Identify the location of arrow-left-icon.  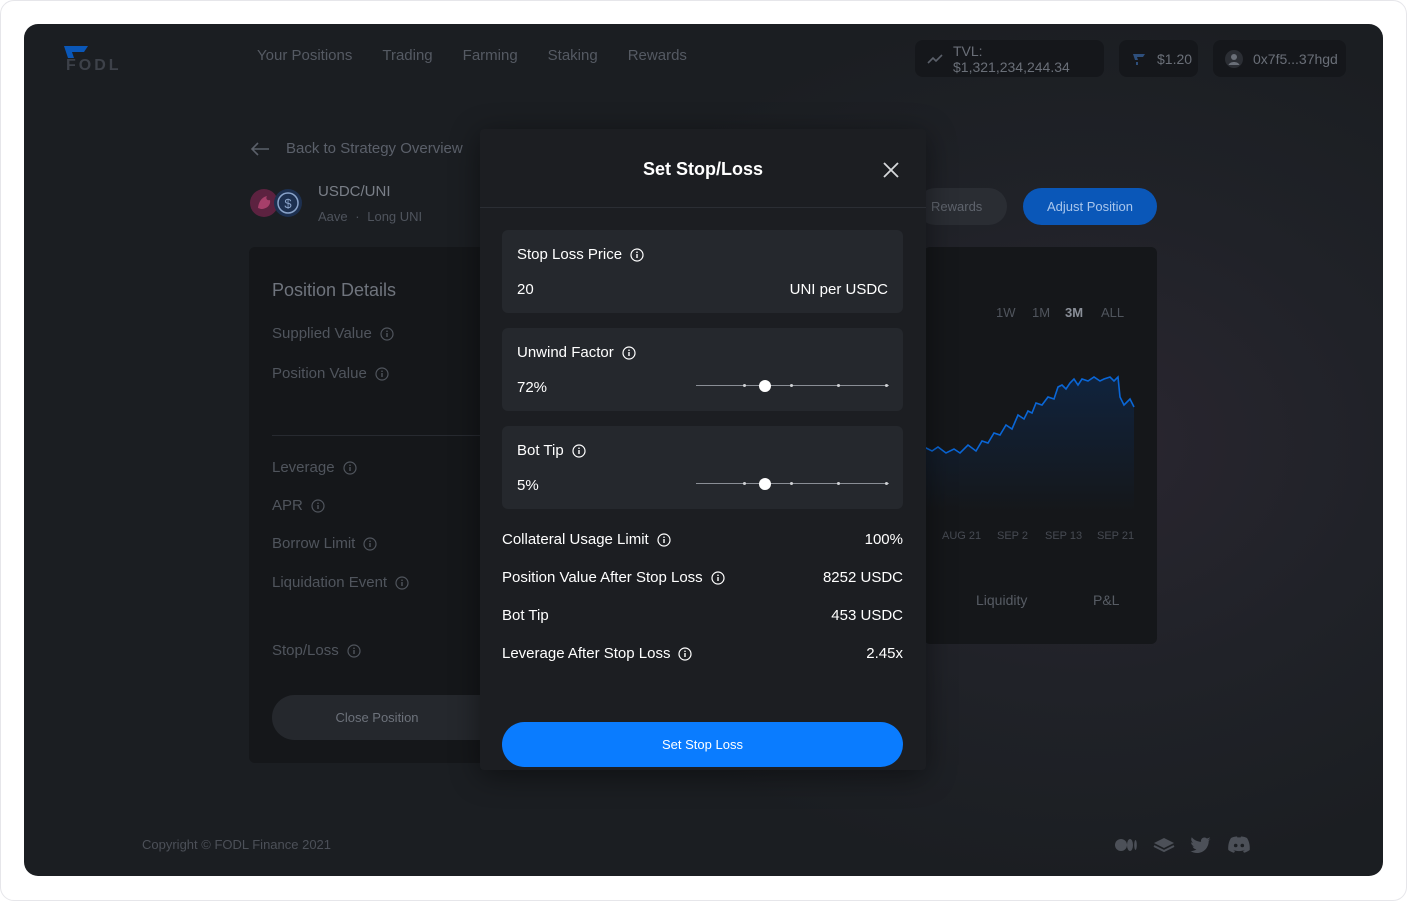
(259, 148).